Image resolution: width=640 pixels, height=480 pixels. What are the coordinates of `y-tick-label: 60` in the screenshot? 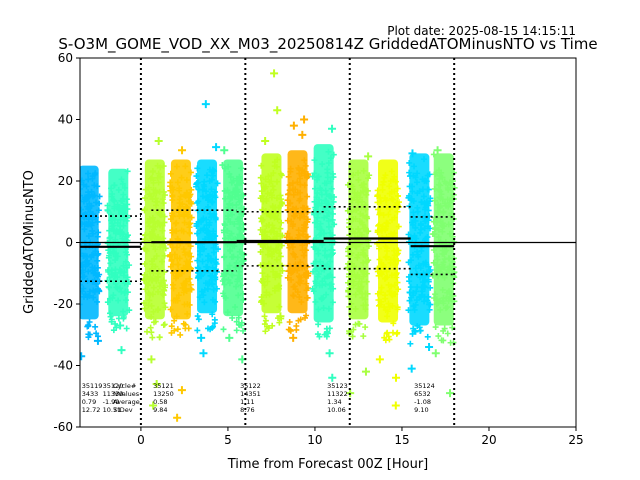 It's located at (65, 58).